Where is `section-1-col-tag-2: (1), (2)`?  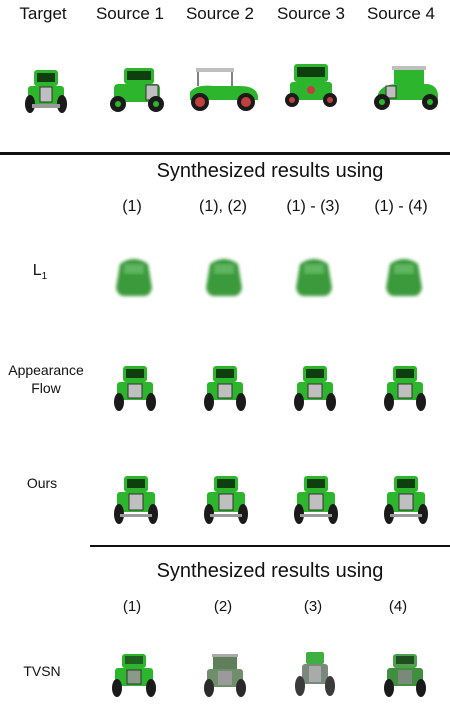 section-1-col-tag-2: (1), (2) is located at coordinates (223, 207).